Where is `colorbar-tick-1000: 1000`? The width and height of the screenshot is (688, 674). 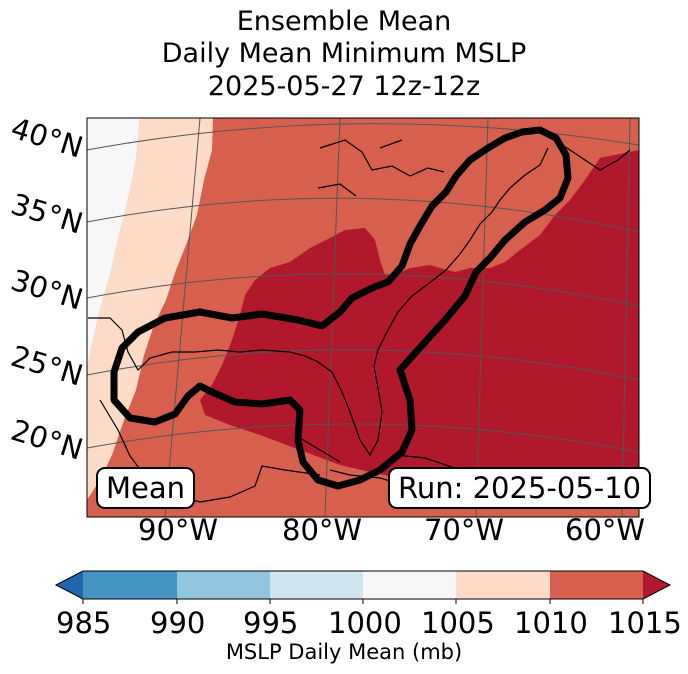 colorbar-tick-1000: 1000 is located at coordinates (365, 623).